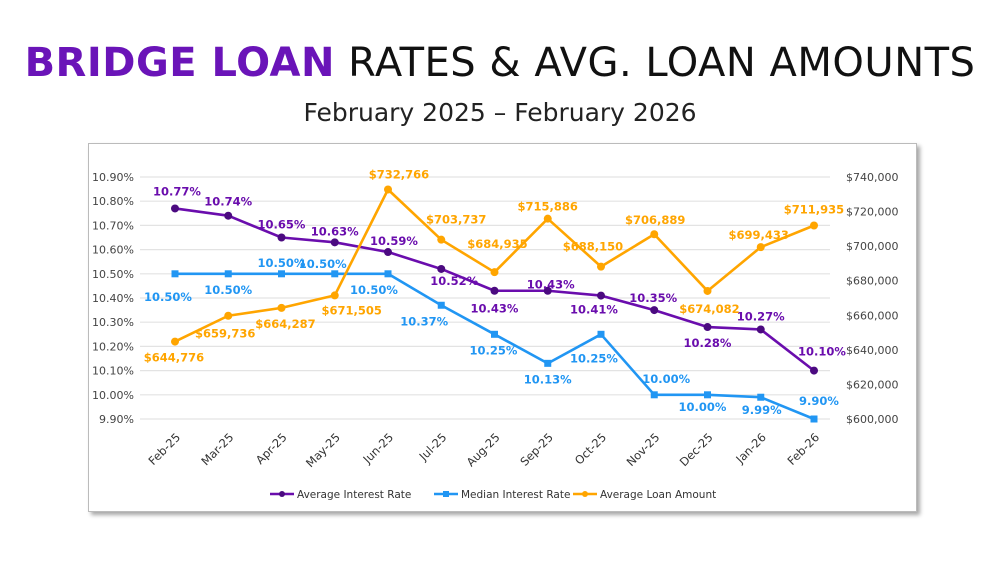  Describe the element at coordinates (872, 315) in the screenshot. I see `y-right-tick-label: $660,000` at that location.